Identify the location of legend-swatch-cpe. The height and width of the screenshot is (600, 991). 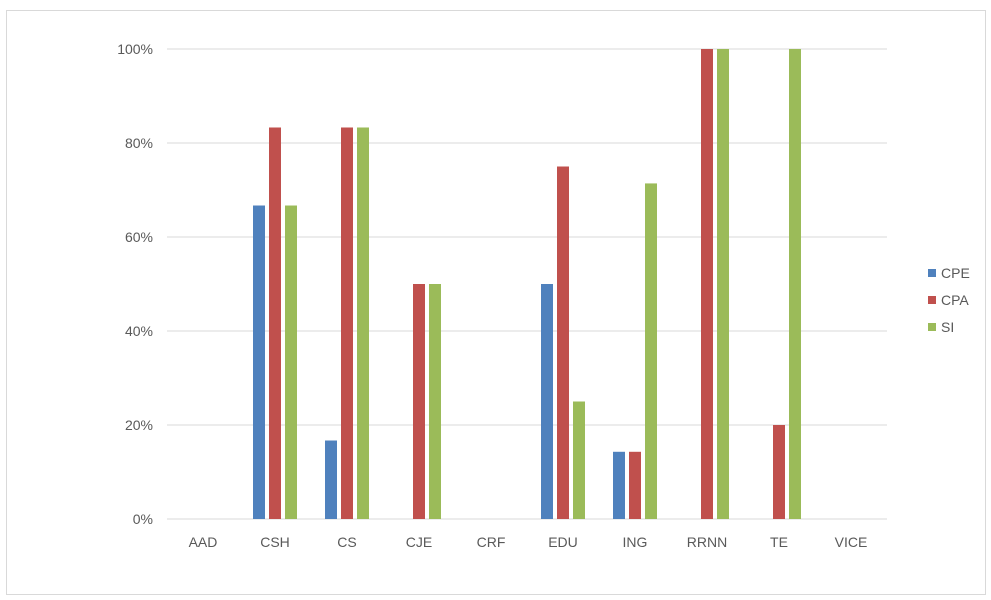
(932, 273).